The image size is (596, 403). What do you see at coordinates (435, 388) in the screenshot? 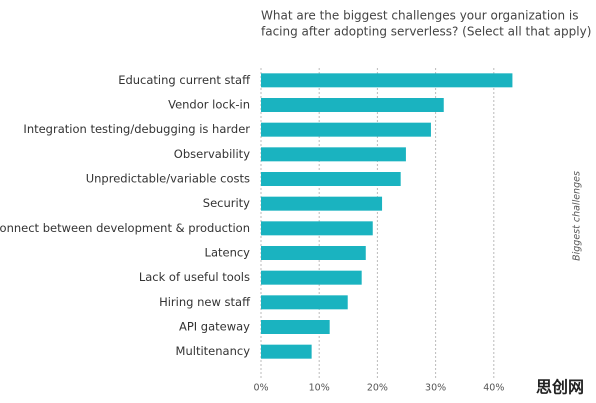
I see `x-tick-label: 30%` at bounding box center [435, 388].